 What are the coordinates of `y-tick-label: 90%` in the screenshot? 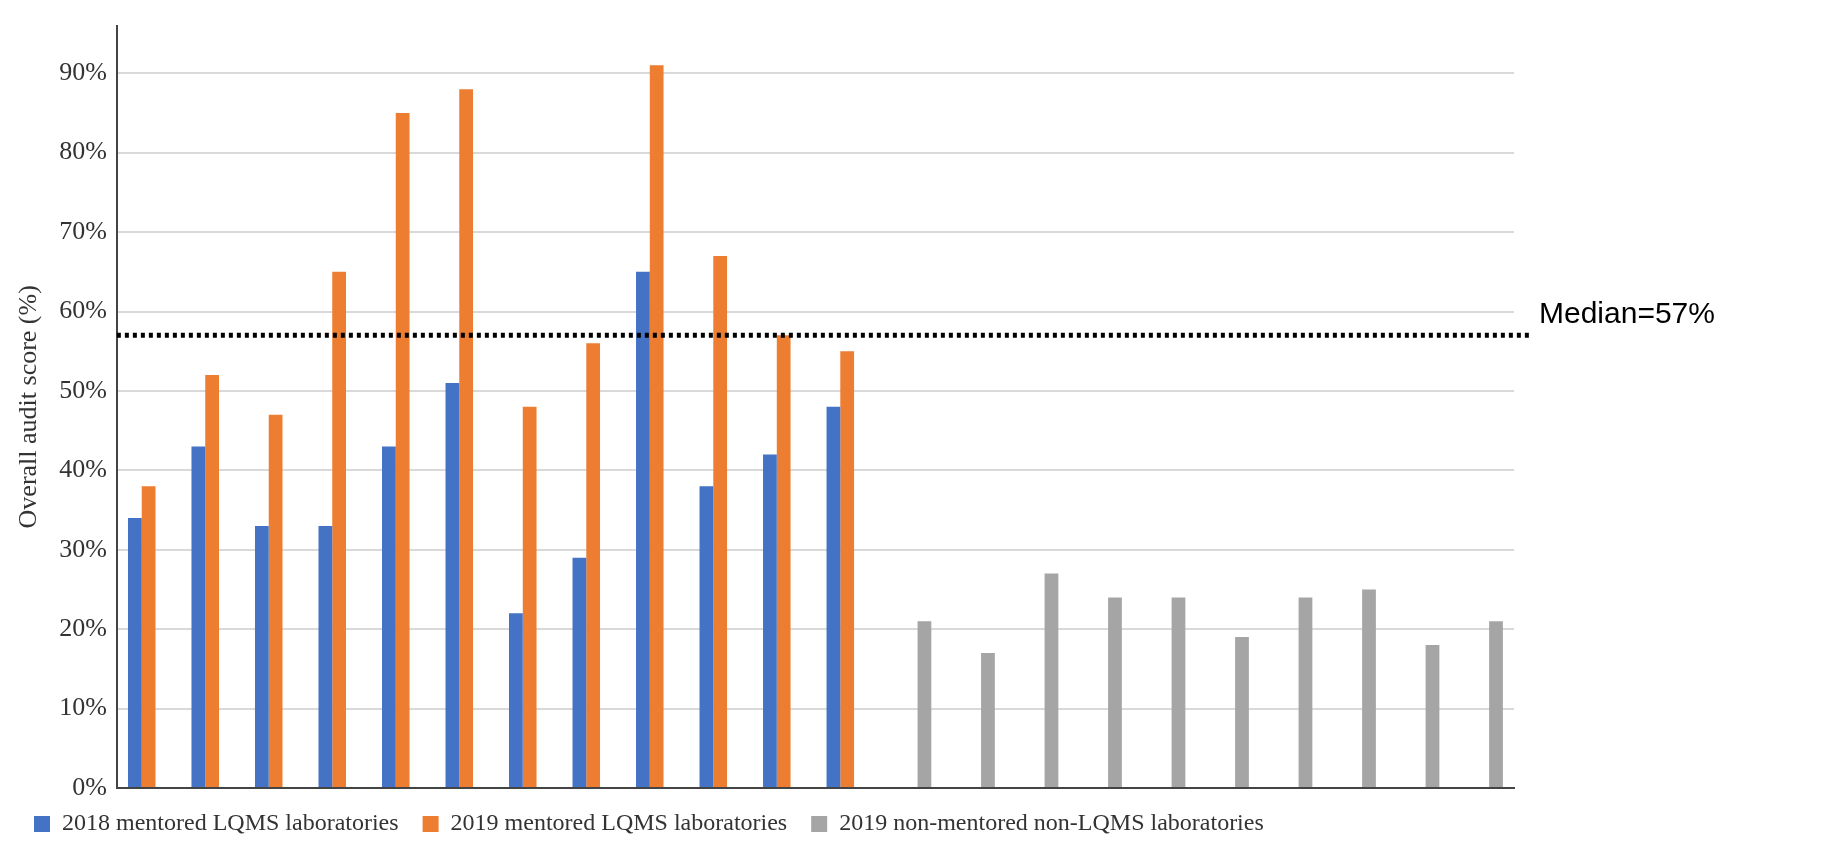 It's located at (83, 72).